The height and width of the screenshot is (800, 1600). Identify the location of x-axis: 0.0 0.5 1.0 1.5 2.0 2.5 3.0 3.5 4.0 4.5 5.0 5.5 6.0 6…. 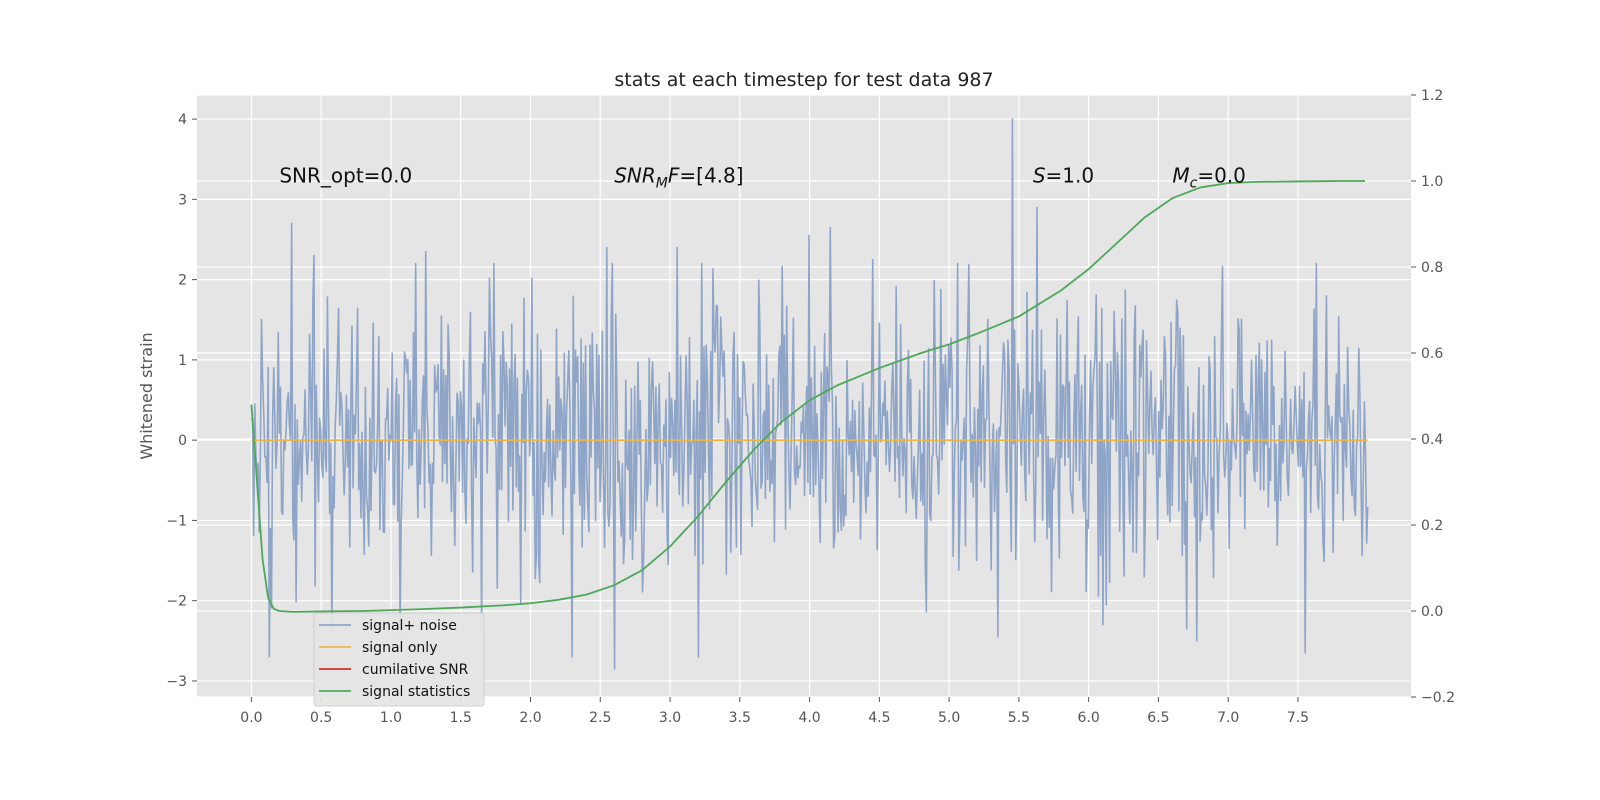
(774, 711).